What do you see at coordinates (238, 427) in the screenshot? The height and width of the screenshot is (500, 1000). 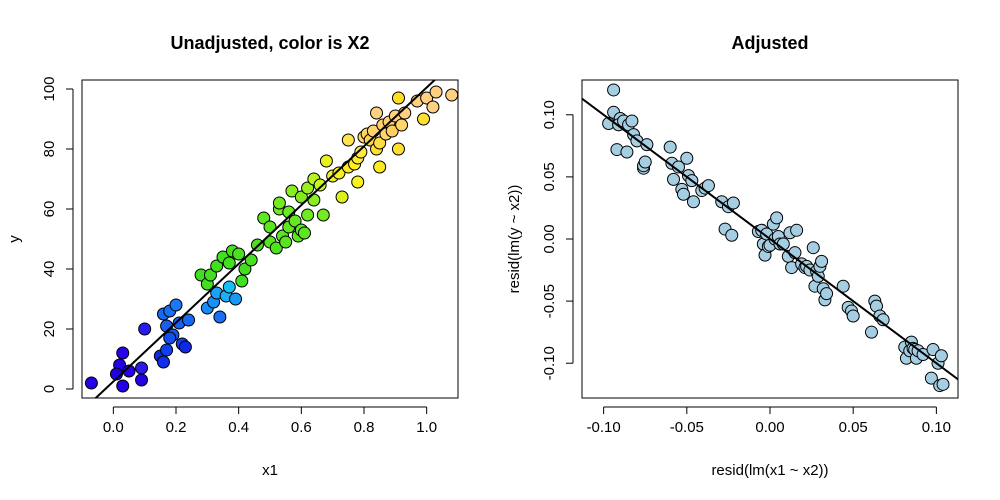 I see `x-tick-label: 0.4` at bounding box center [238, 427].